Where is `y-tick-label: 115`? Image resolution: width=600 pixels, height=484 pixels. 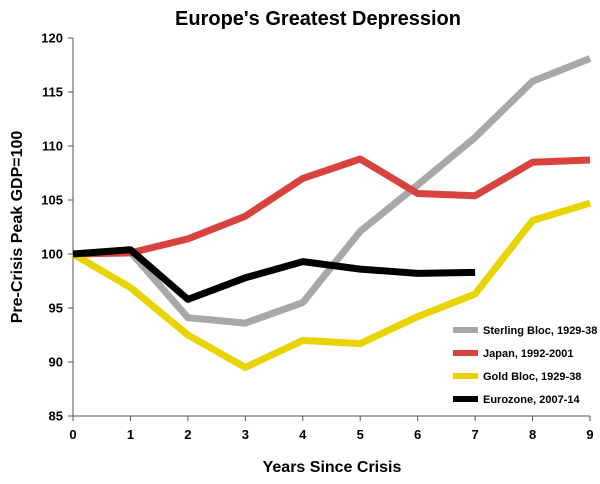 y-tick-label: 115 is located at coordinates (52, 92).